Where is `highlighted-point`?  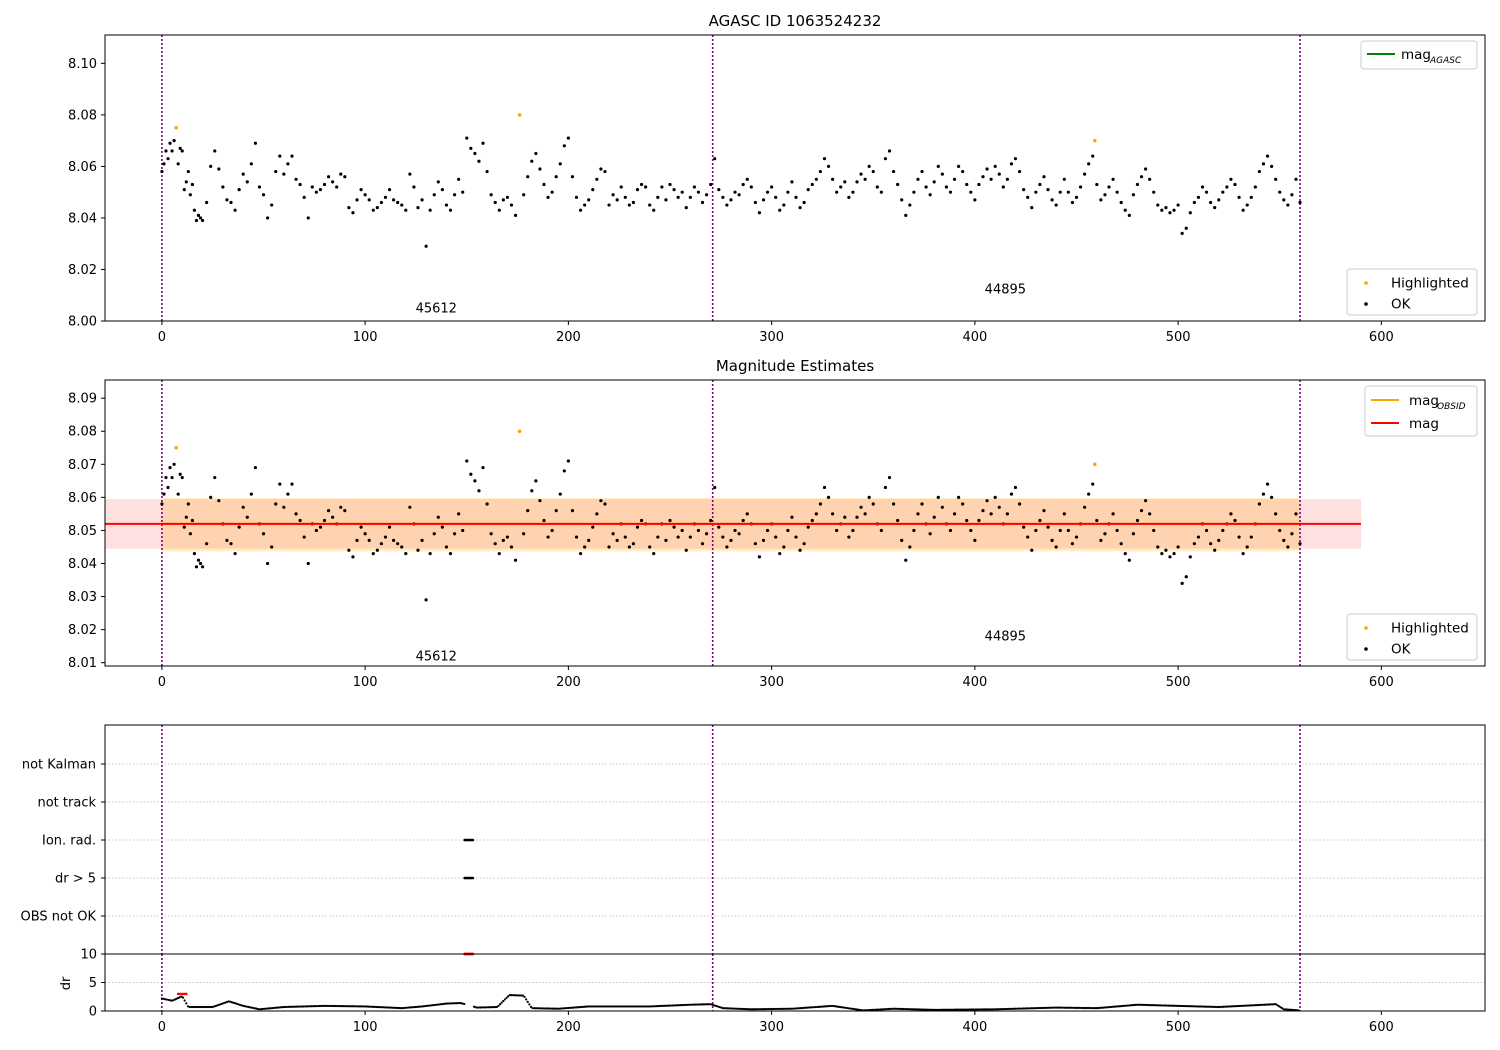
highlighted-point is located at coordinates (519, 431).